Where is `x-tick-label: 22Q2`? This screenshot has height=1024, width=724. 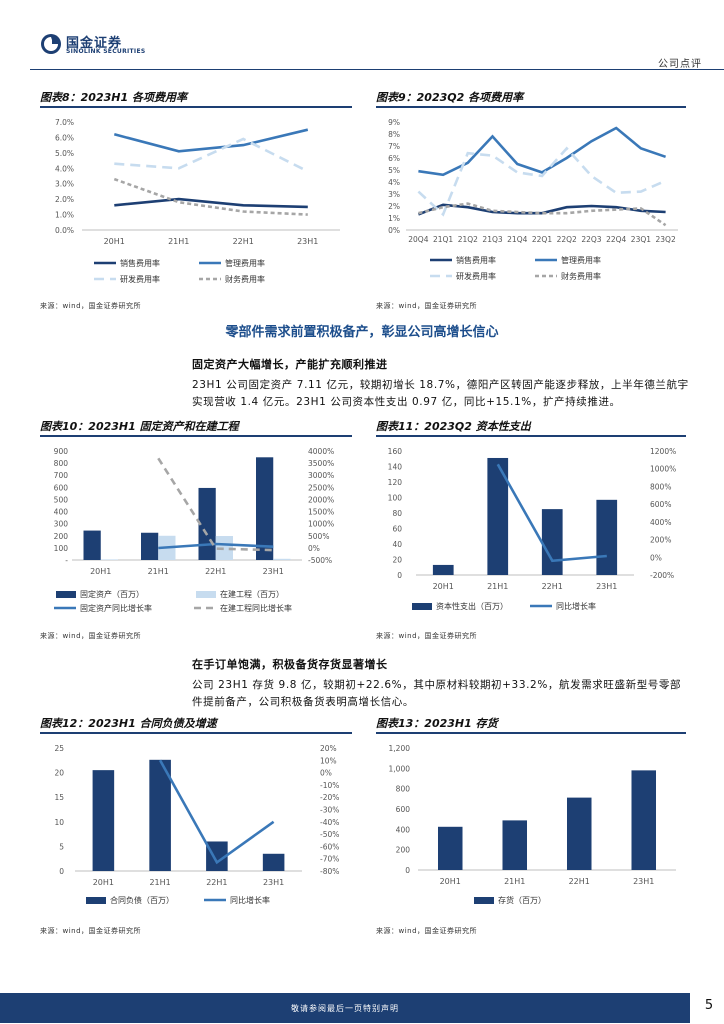 x-tick-label: 22Q2 is located at coordinates (567, 239).